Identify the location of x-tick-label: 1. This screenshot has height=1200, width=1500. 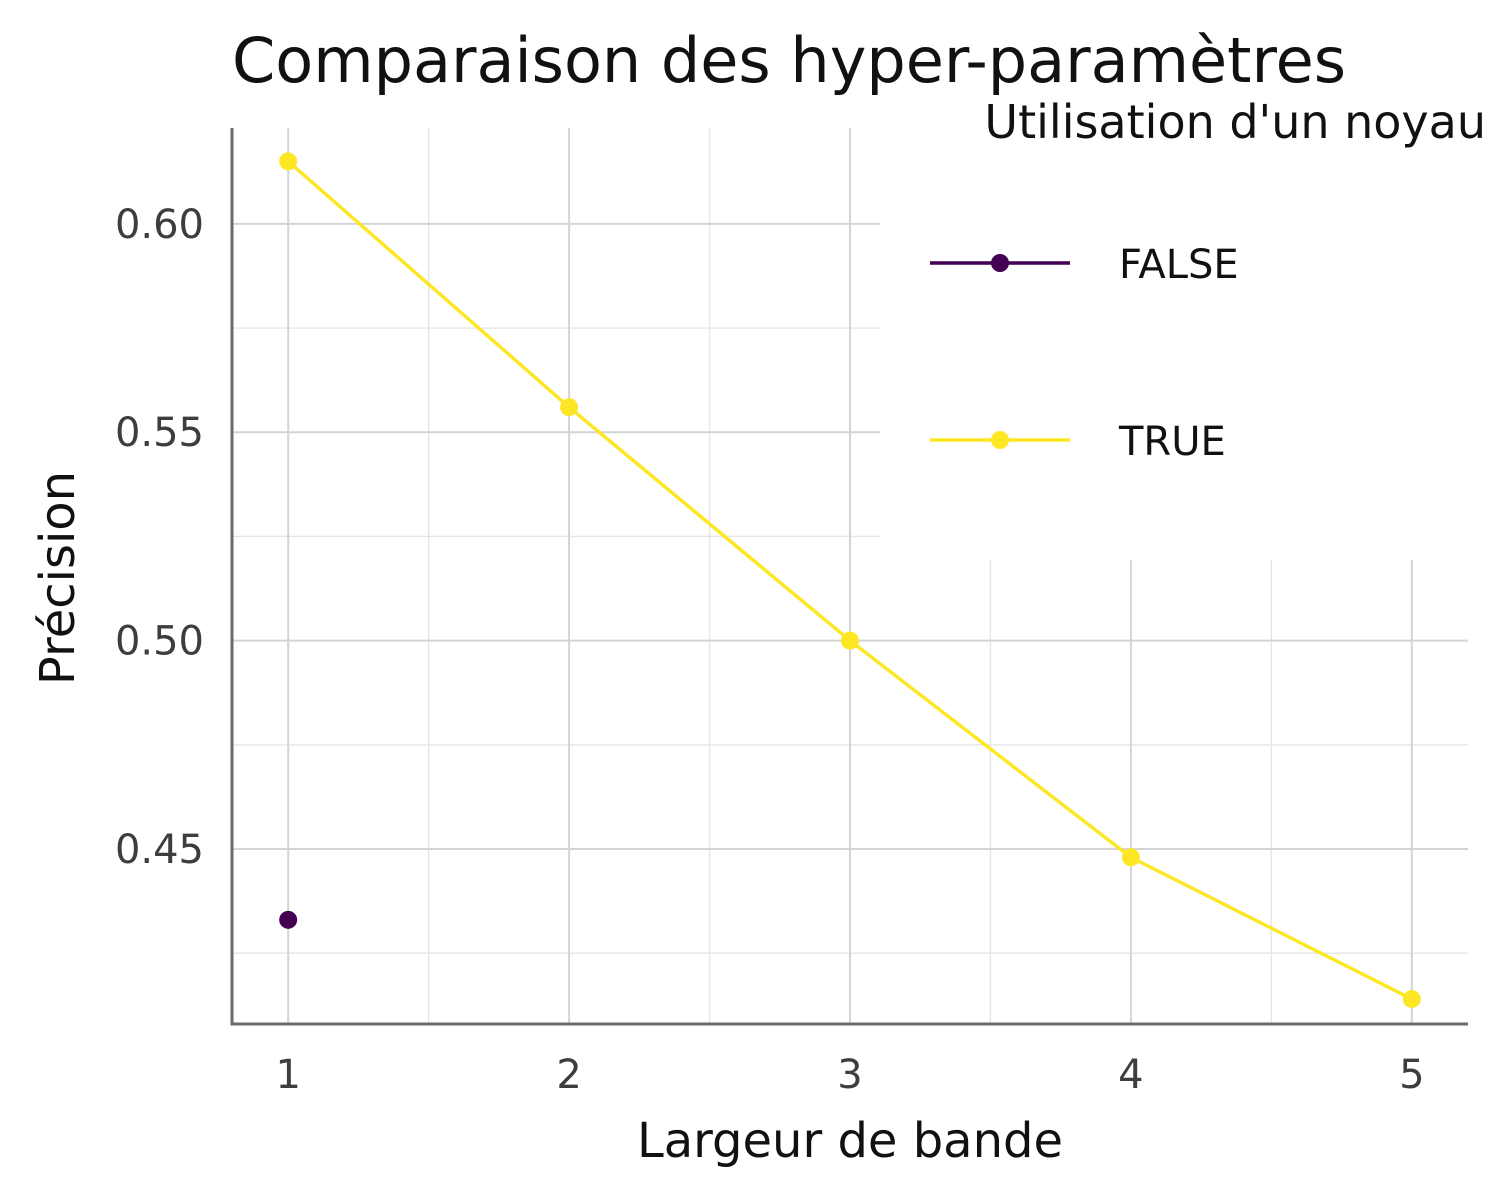
(287, 1075).